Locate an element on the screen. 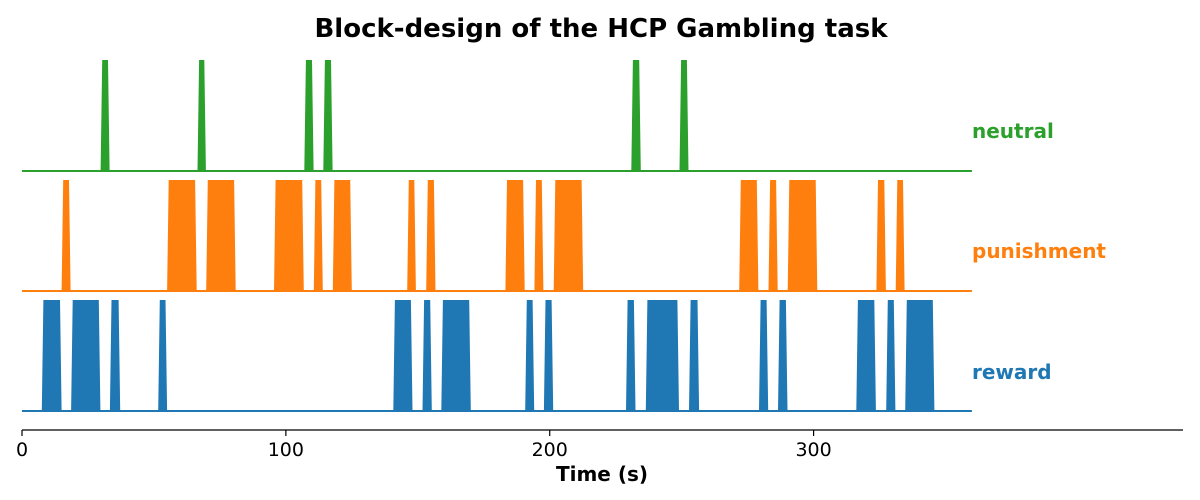 The height and width of the screenshot is (500, 1200). chart-title: Block-design of the HCP Gambling task is located at coordinates (601, 29).